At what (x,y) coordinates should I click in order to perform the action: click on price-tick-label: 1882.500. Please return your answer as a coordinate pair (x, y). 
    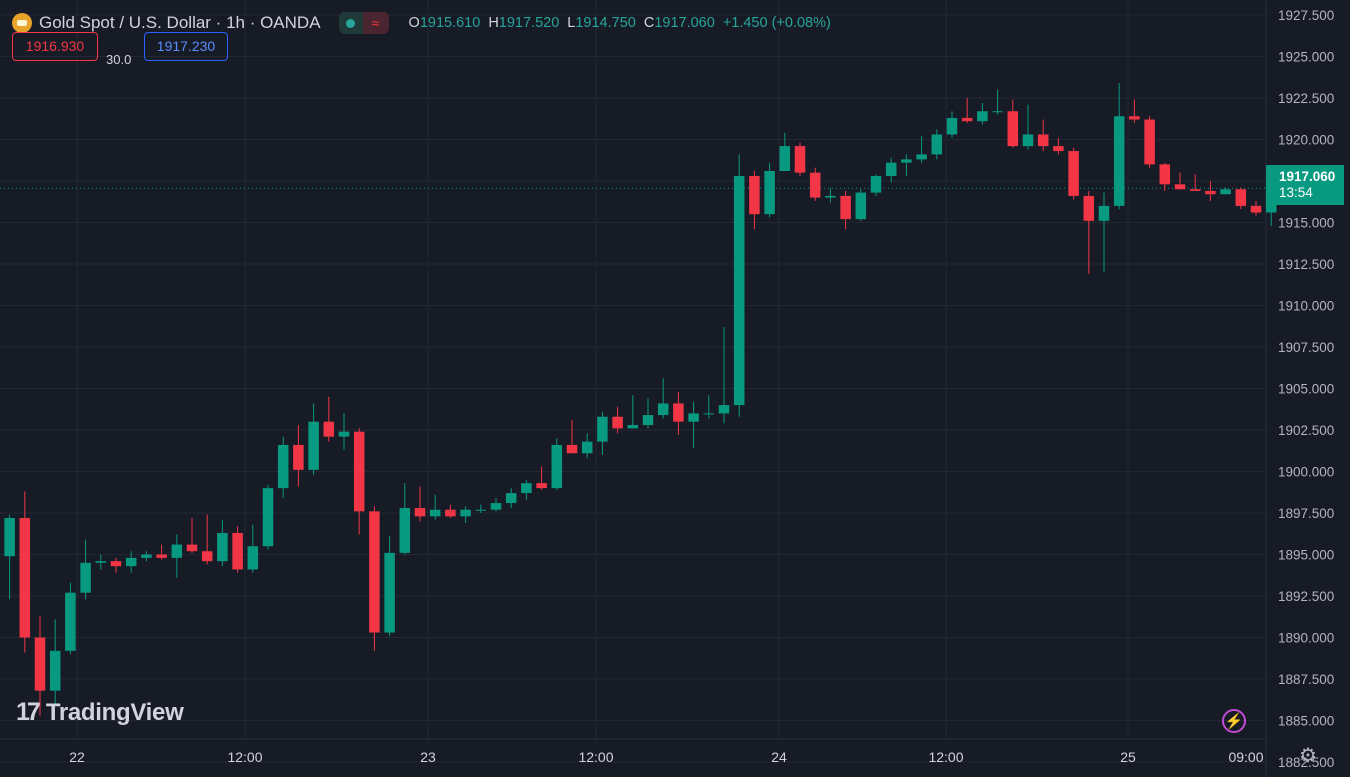
    Looking at the image, I should click on (1306, 762).